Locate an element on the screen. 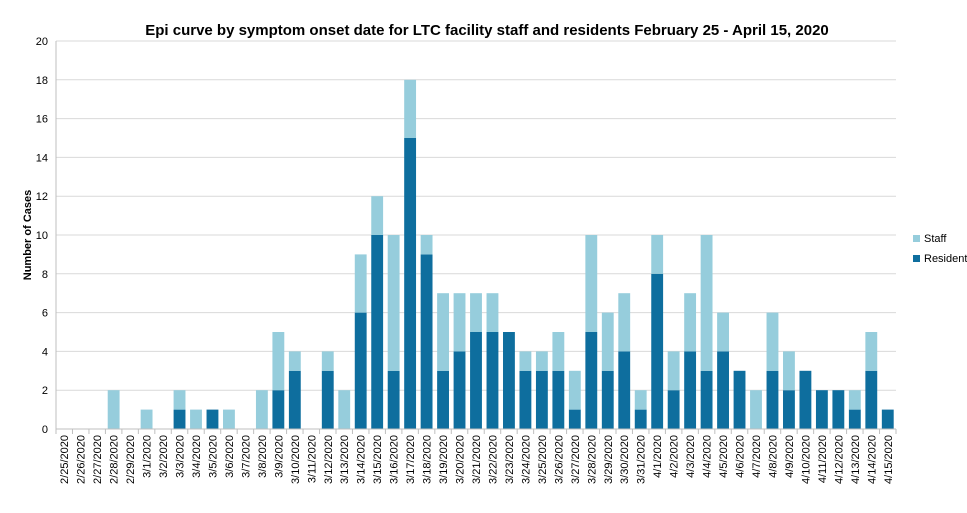  bar-staff-2-28-2020 is located at coordinates (113, 409).